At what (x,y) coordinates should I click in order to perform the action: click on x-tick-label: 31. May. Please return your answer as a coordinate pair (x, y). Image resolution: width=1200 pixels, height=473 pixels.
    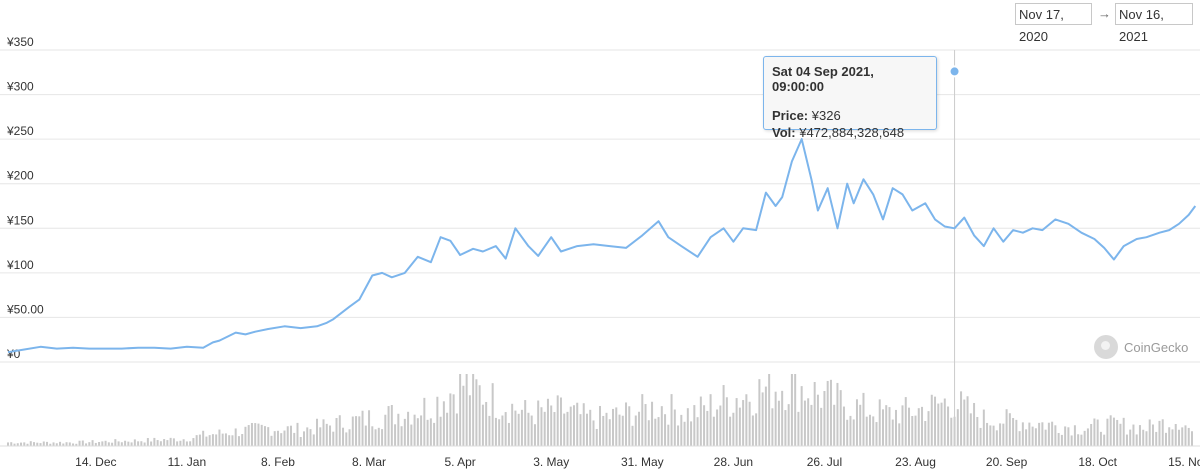
    Looking at the image, I should click on (642, 462).